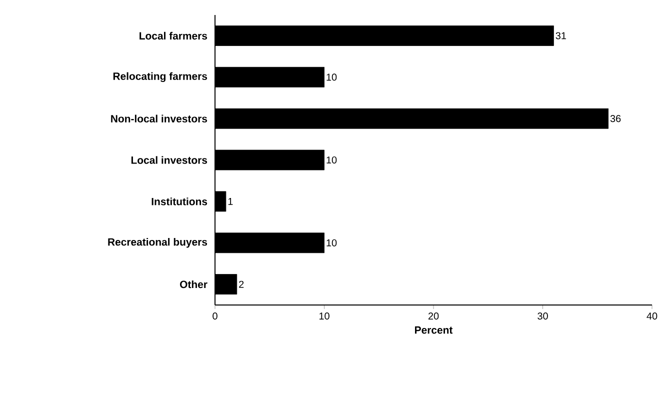 This screenshot has height=404, width=662. Describe the element at coordinates (324, 316) in the screenshot. I see `x-tick-label: 10` at that location.